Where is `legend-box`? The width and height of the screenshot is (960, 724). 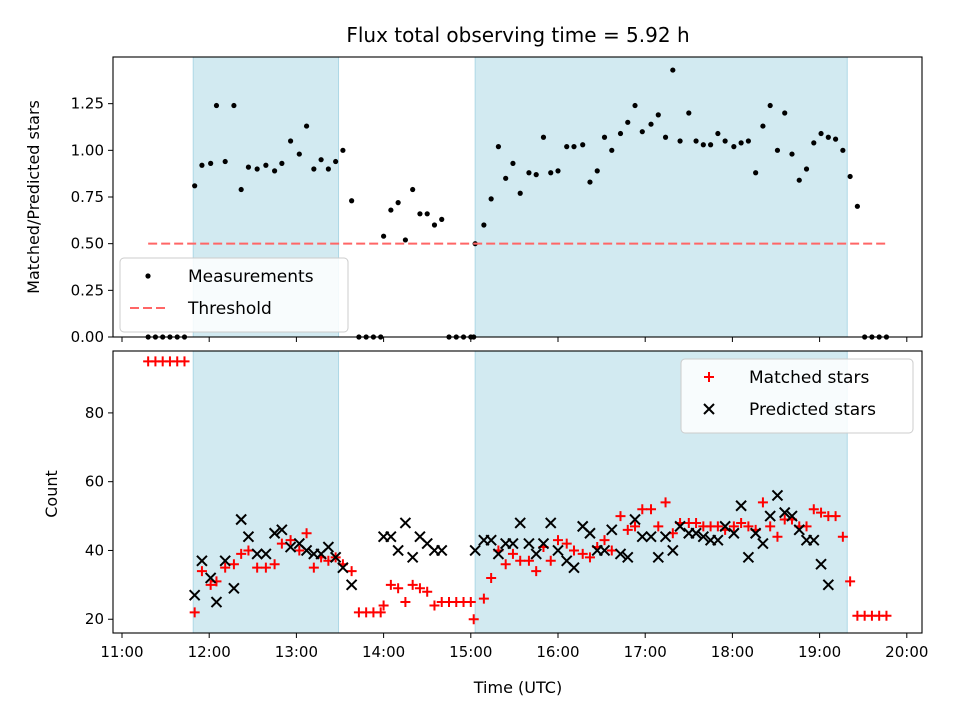
legend-box is located at coordinates (234, 295).